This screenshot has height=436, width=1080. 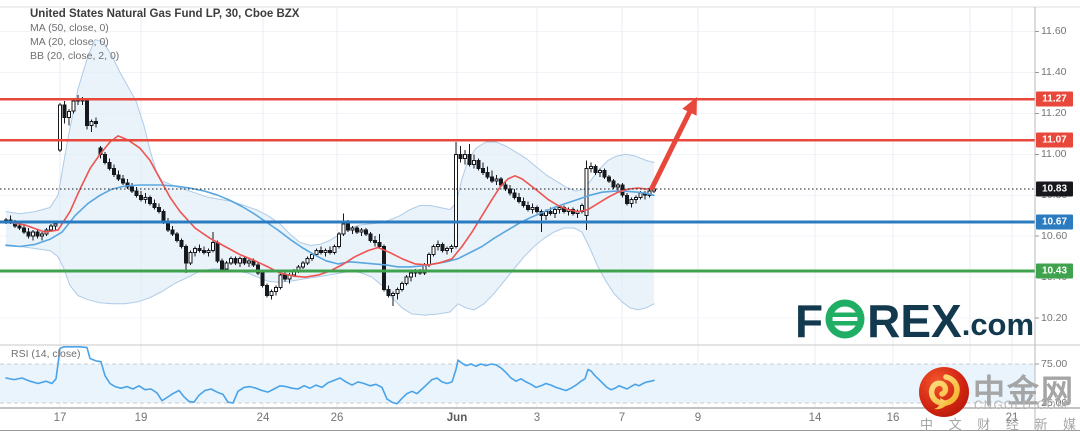 I want to click on date-label: 17, so click(x=60, y=418).